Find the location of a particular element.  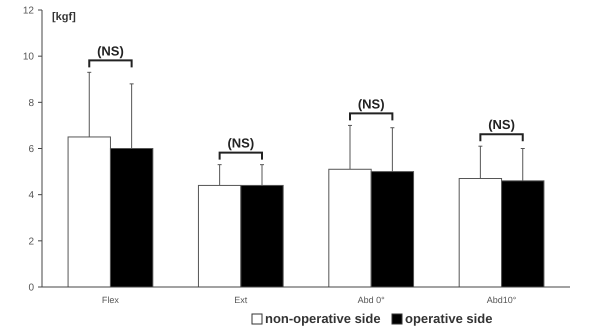

y-tick-label: 4 is located at coordinates (31, 196).